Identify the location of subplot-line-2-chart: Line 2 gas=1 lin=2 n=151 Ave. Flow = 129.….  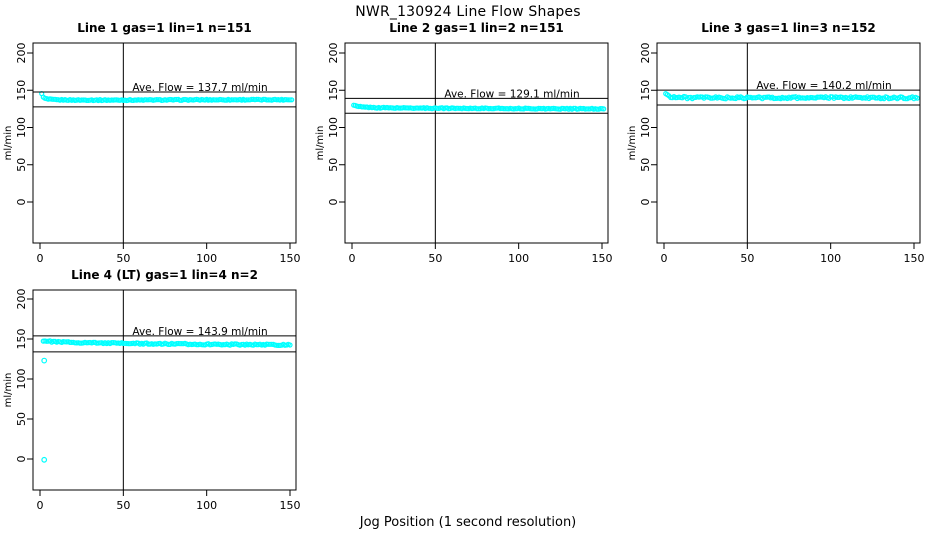
(464, 143).